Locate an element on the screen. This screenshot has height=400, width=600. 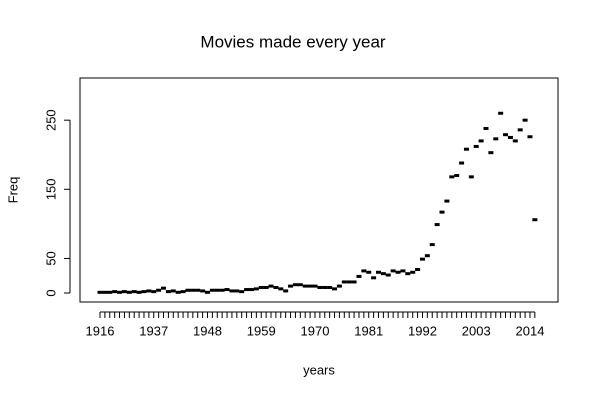
x-tick-label: 2003 is located at coordinates (476, 330).